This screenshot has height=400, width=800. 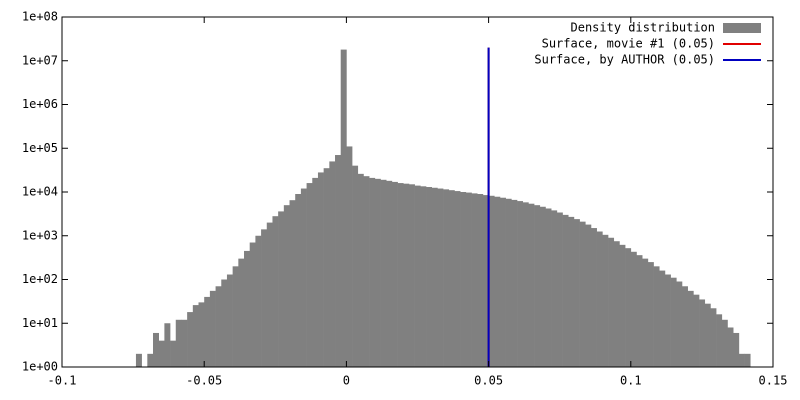 What do you see at coordinates (624, 60) in the screenshot?
I see `legend-label: Surface, by AUTHOR (0.05)` at bounding box center [624, 60].